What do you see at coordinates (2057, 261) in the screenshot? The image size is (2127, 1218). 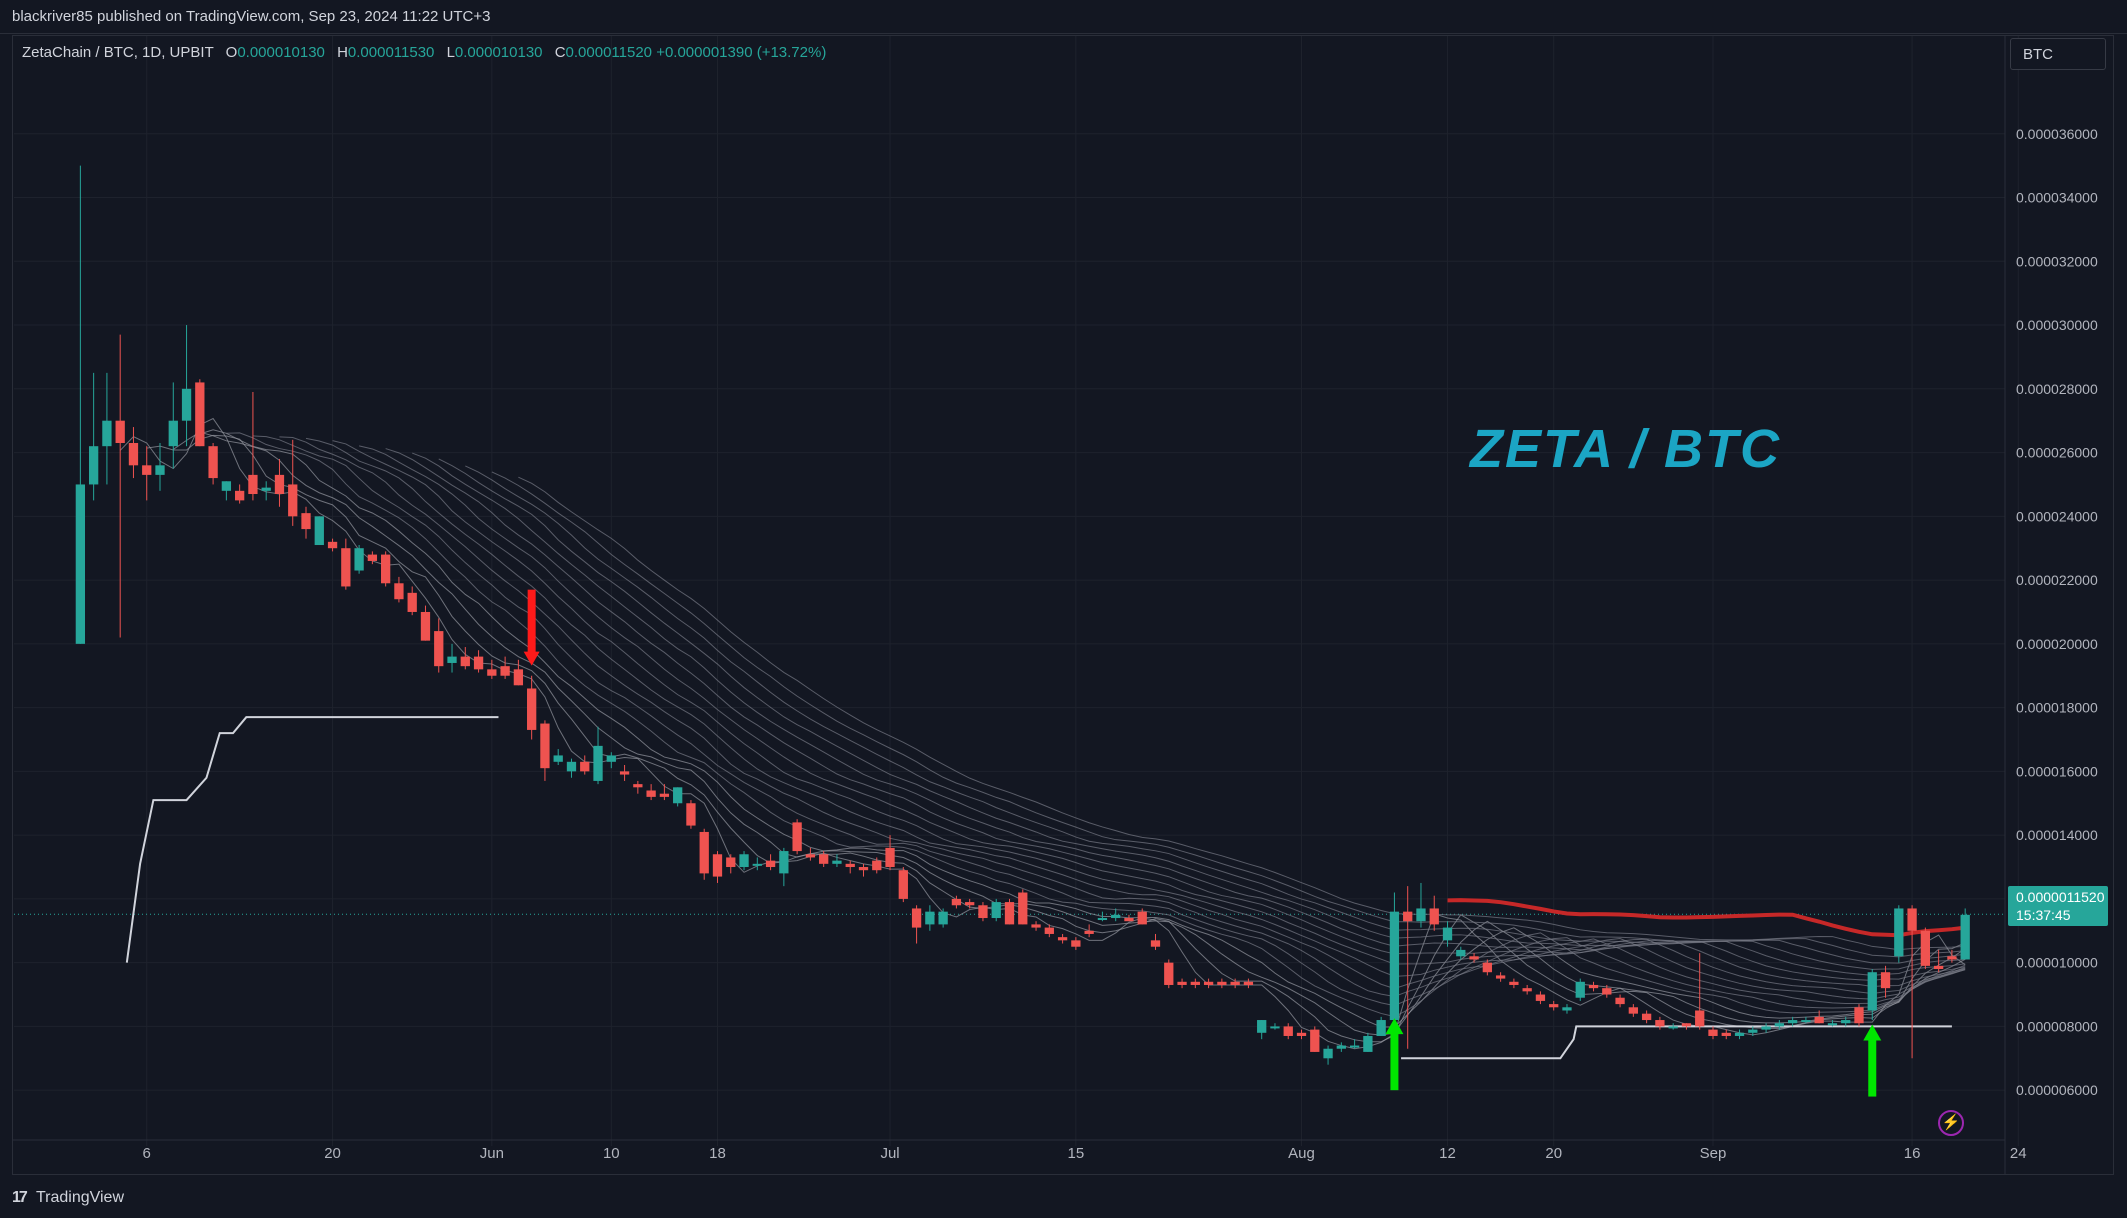 I see `y-tick-label: 0.000032000` at bounding box center [2057, 261].